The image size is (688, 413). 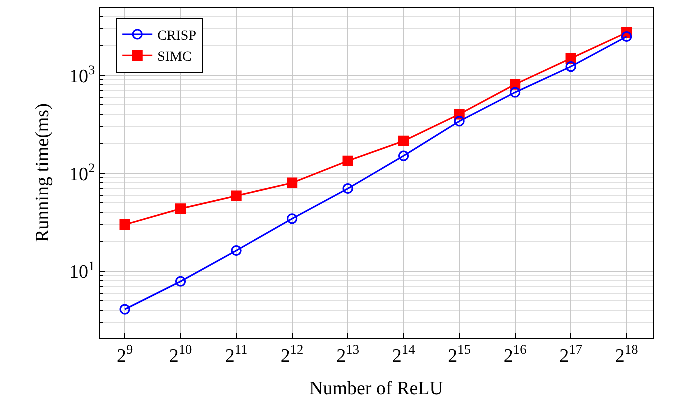 I want to click on x-axis-title: Number of ReLU, so click(x=376, y=389).